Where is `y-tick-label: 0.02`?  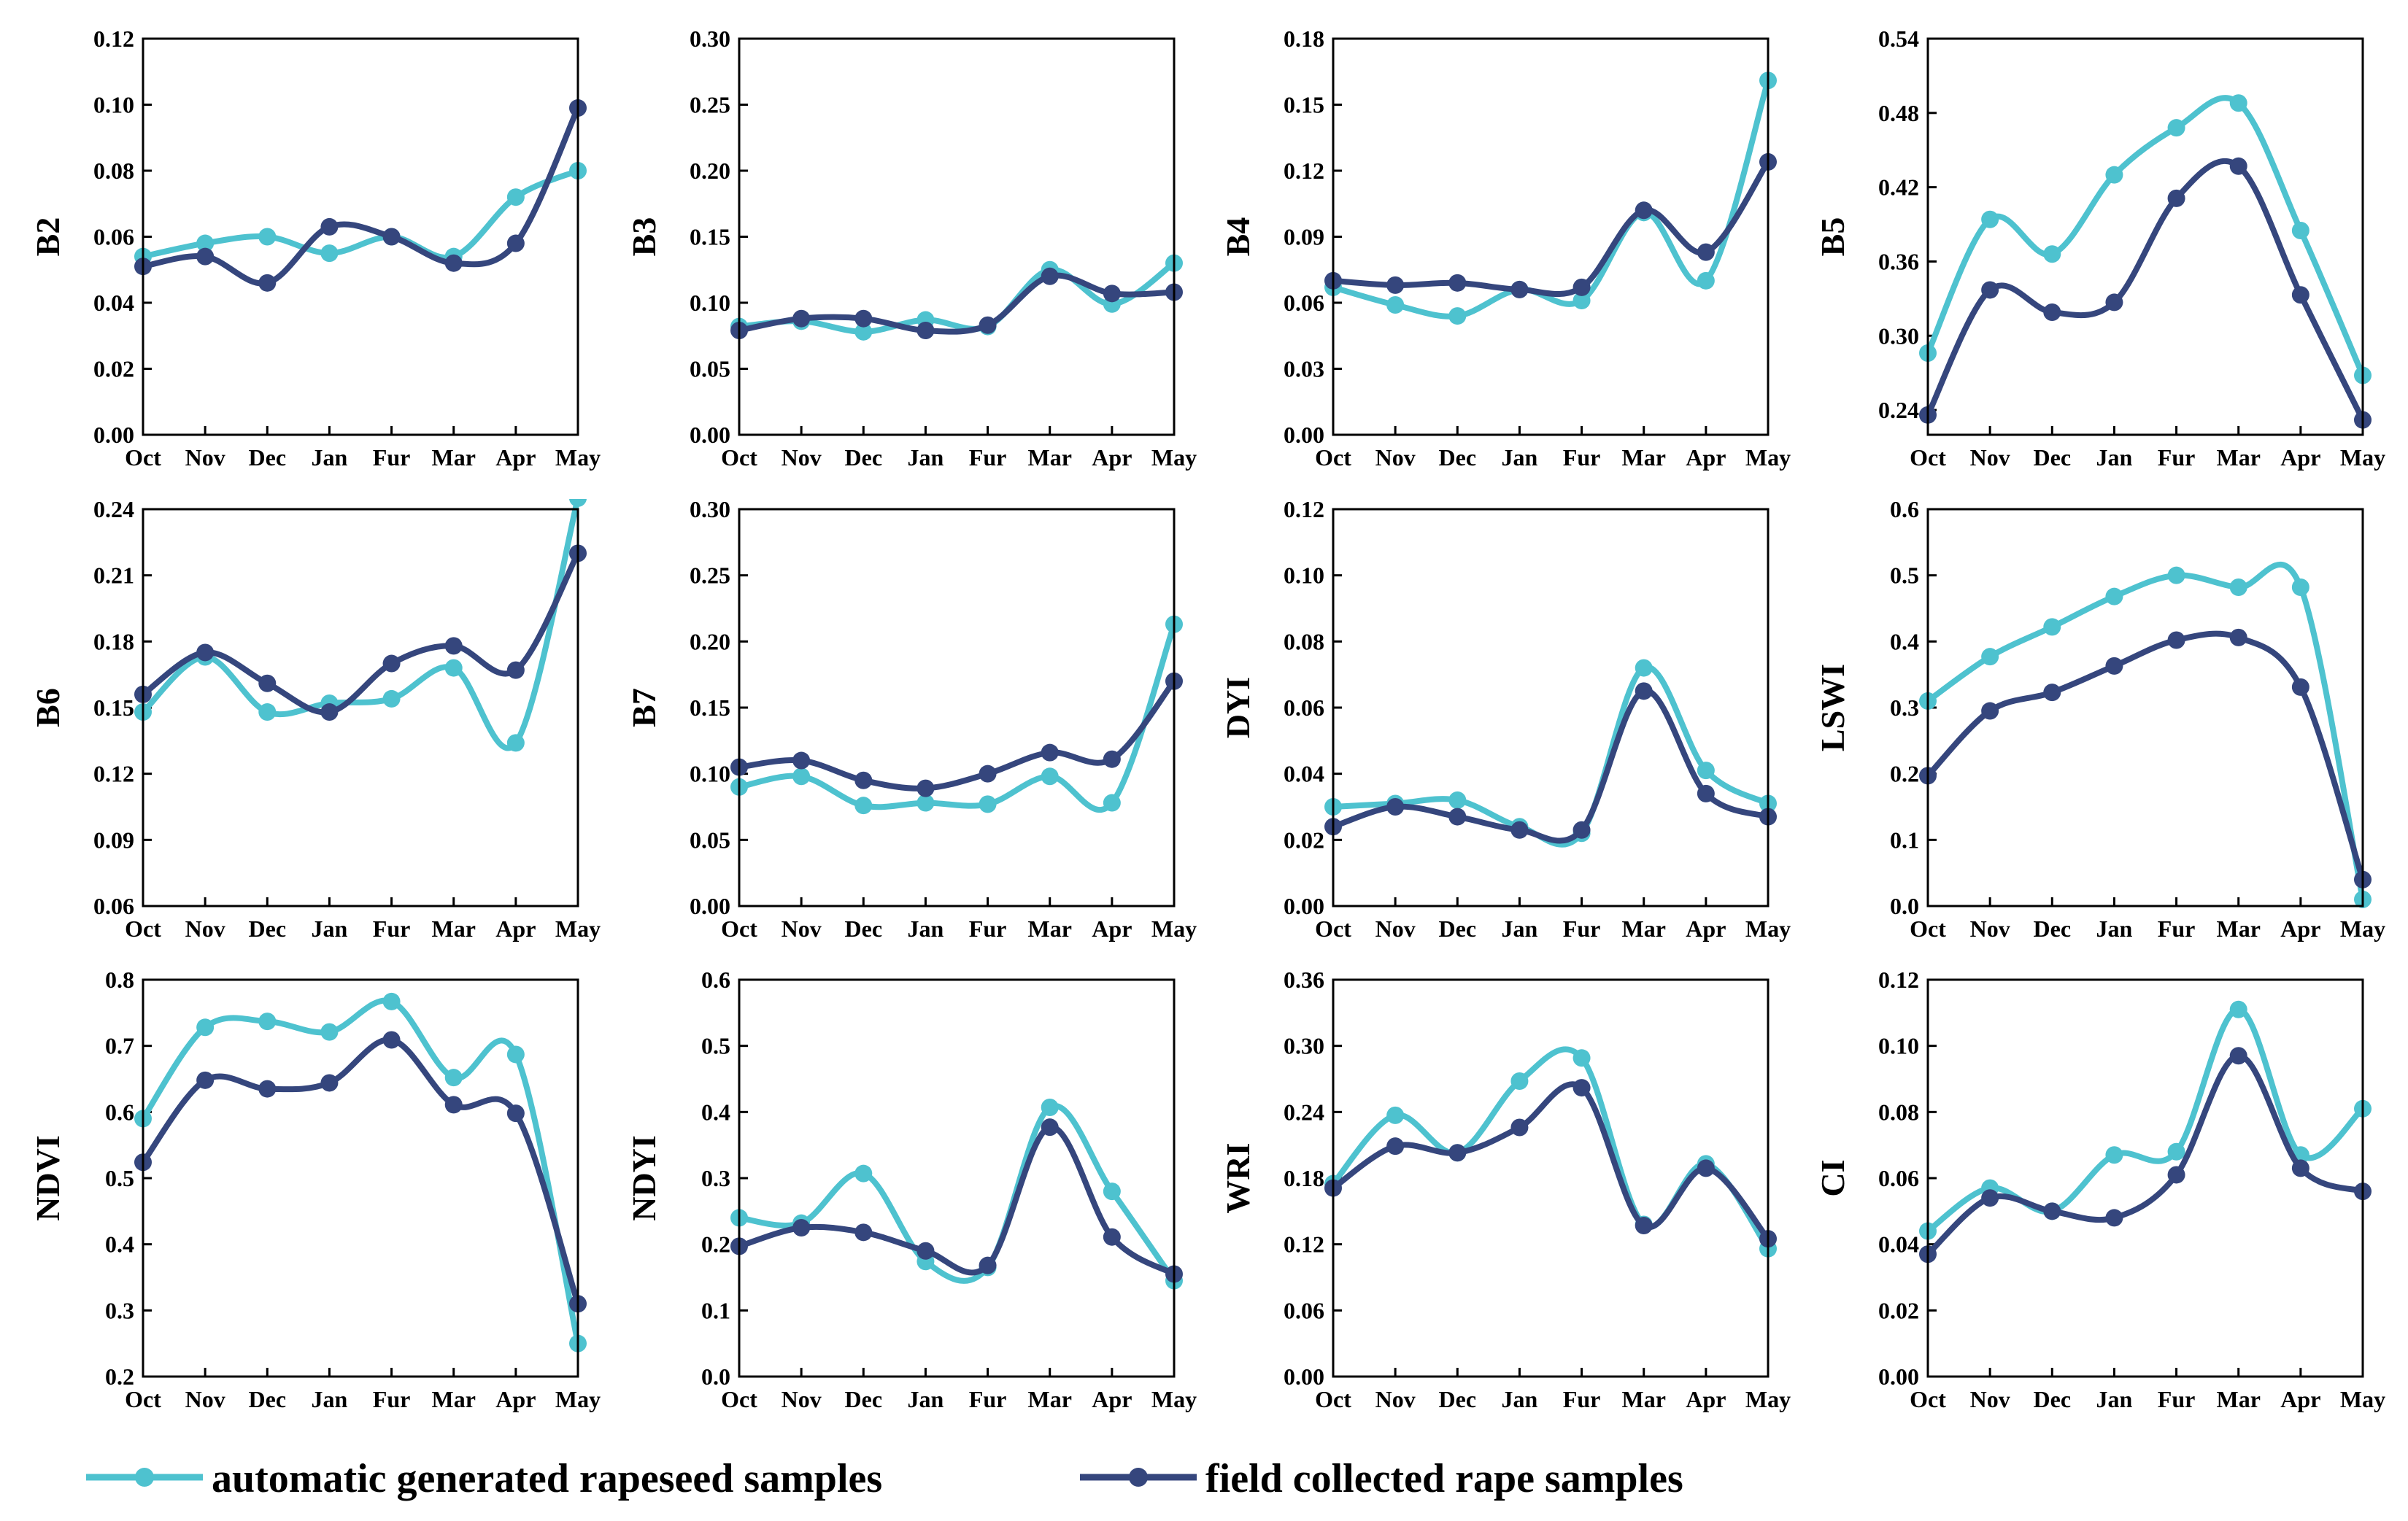 y-tick-label: 0.02 is located at coordinates (1304, 840).